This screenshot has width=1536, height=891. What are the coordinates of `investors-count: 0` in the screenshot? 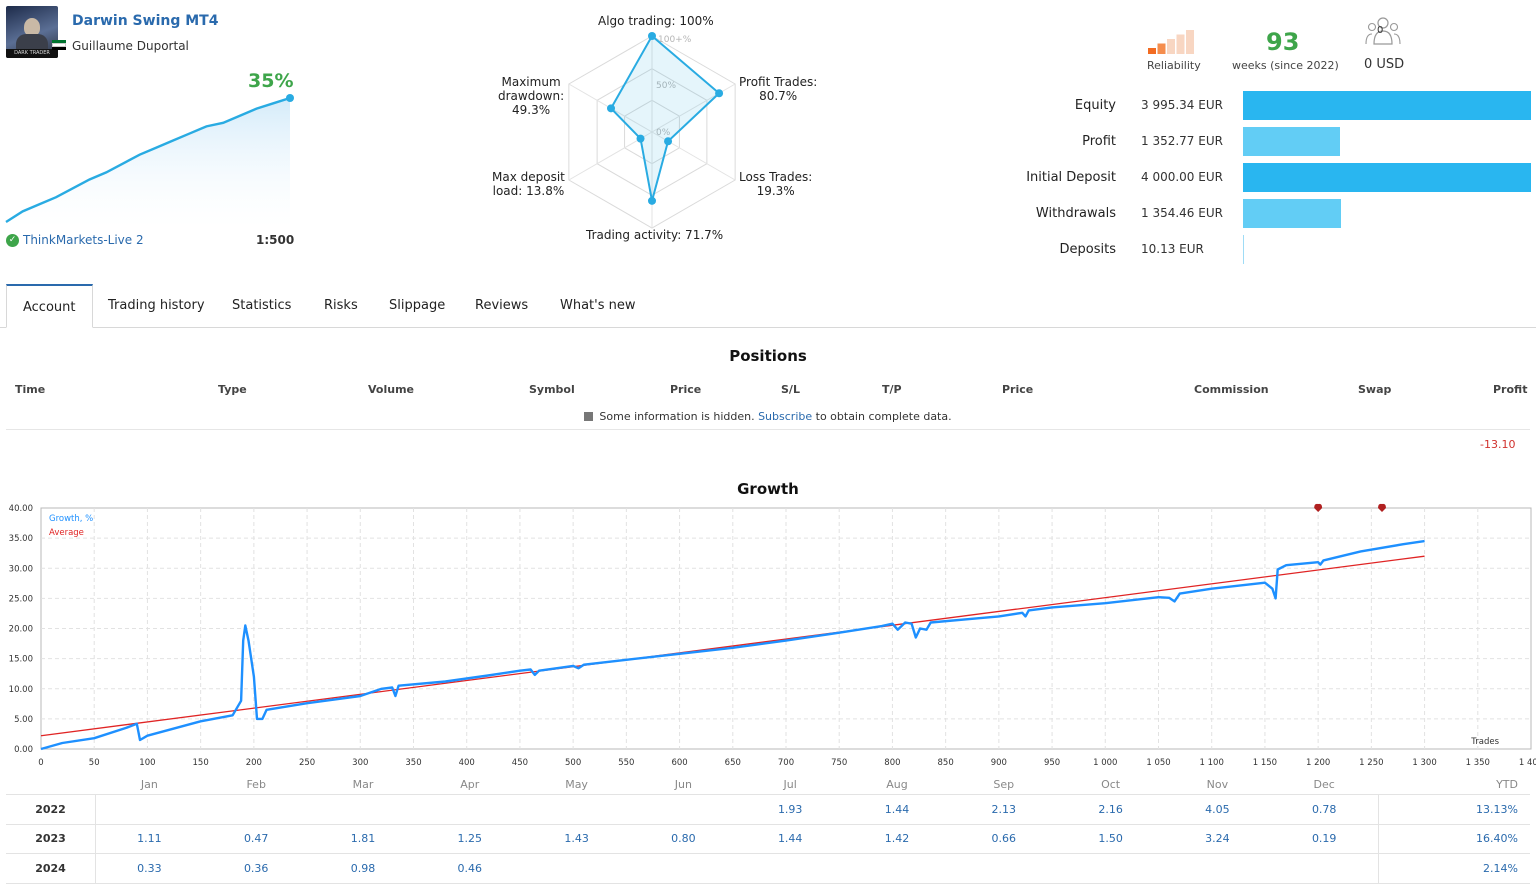 It's located at (1380, 30).